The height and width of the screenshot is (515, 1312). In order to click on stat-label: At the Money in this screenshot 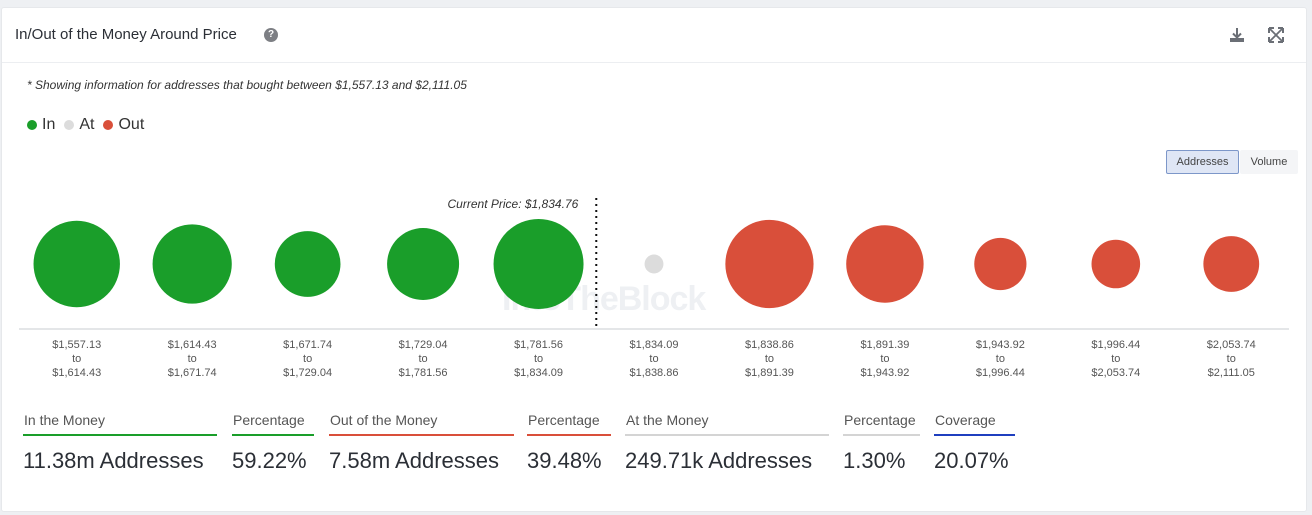, I will do `click(727, 424)`.